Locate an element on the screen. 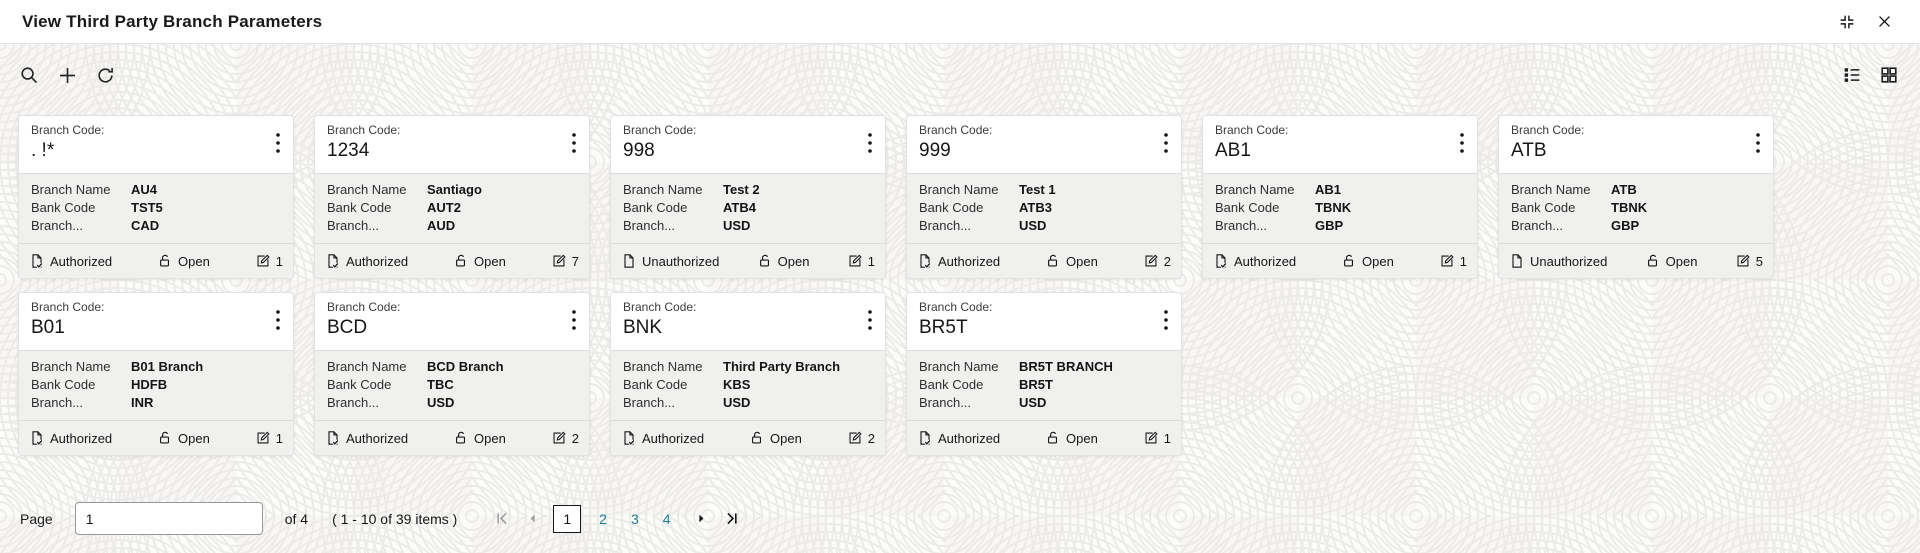 The width and height of the screenshot is (1920, 553). branch-name-value: AB1 is located at coordinates (1328, 189).